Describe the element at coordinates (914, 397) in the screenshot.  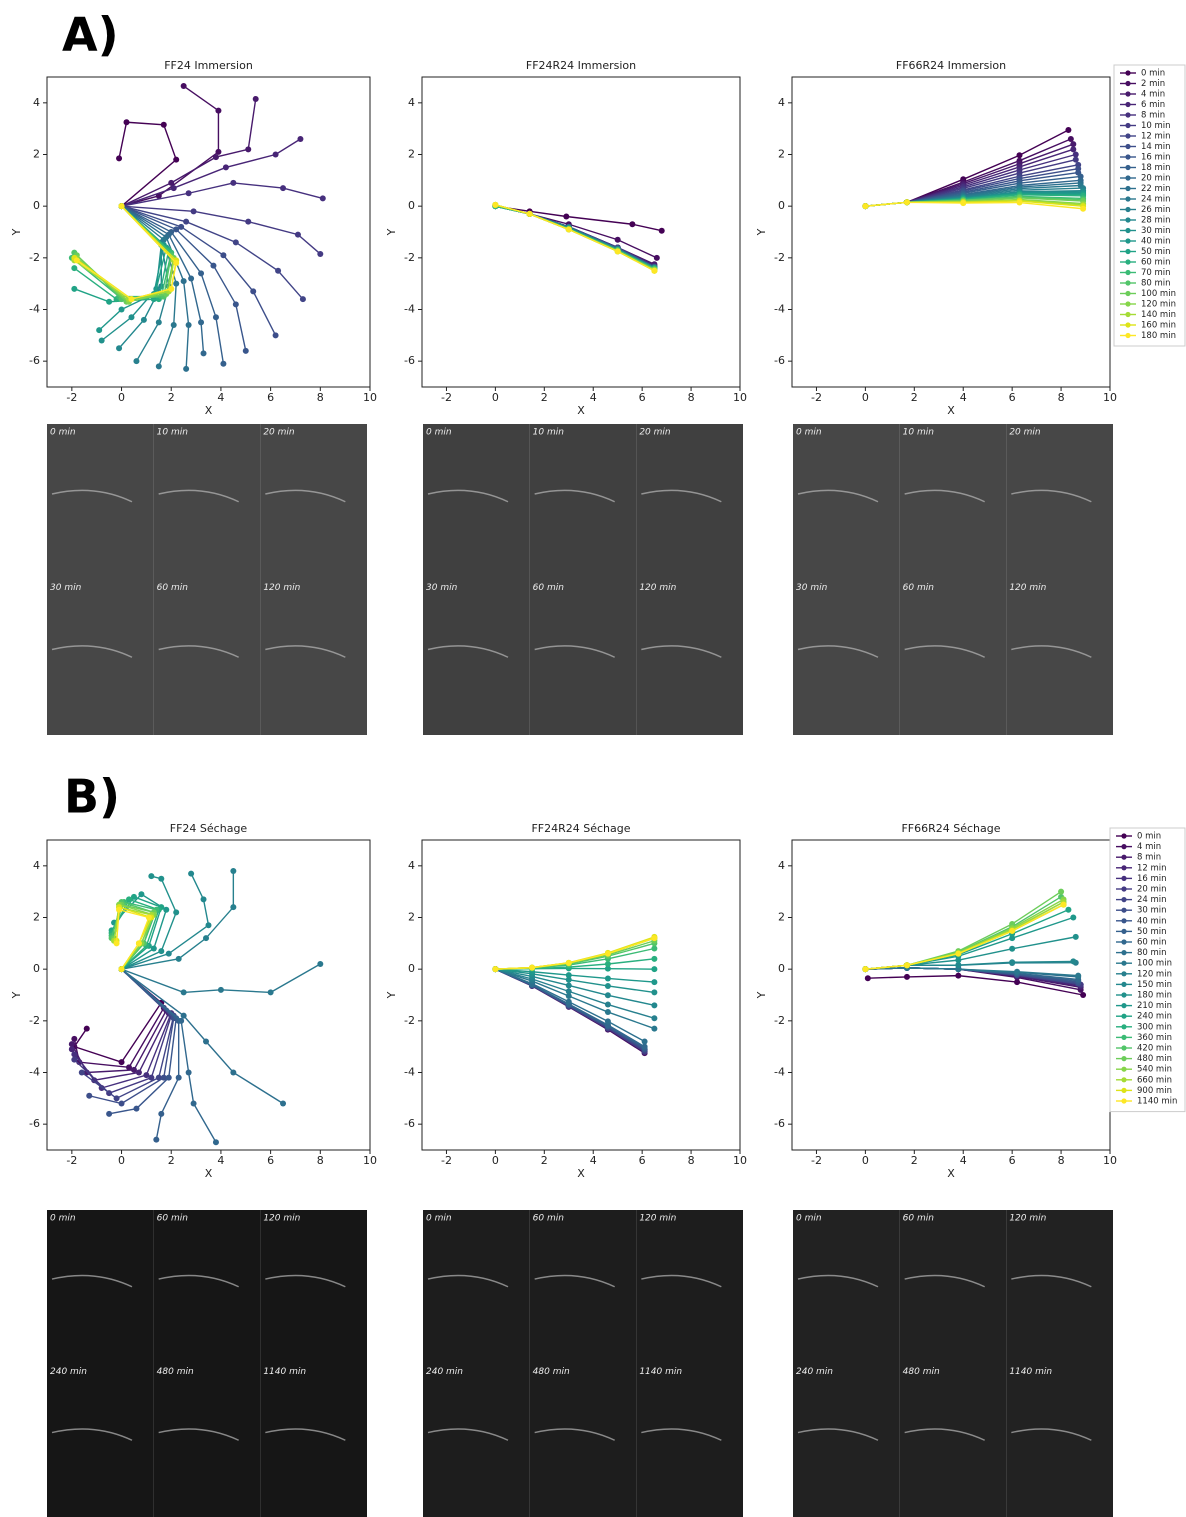
I see `x-tick-label: 2` at that location.